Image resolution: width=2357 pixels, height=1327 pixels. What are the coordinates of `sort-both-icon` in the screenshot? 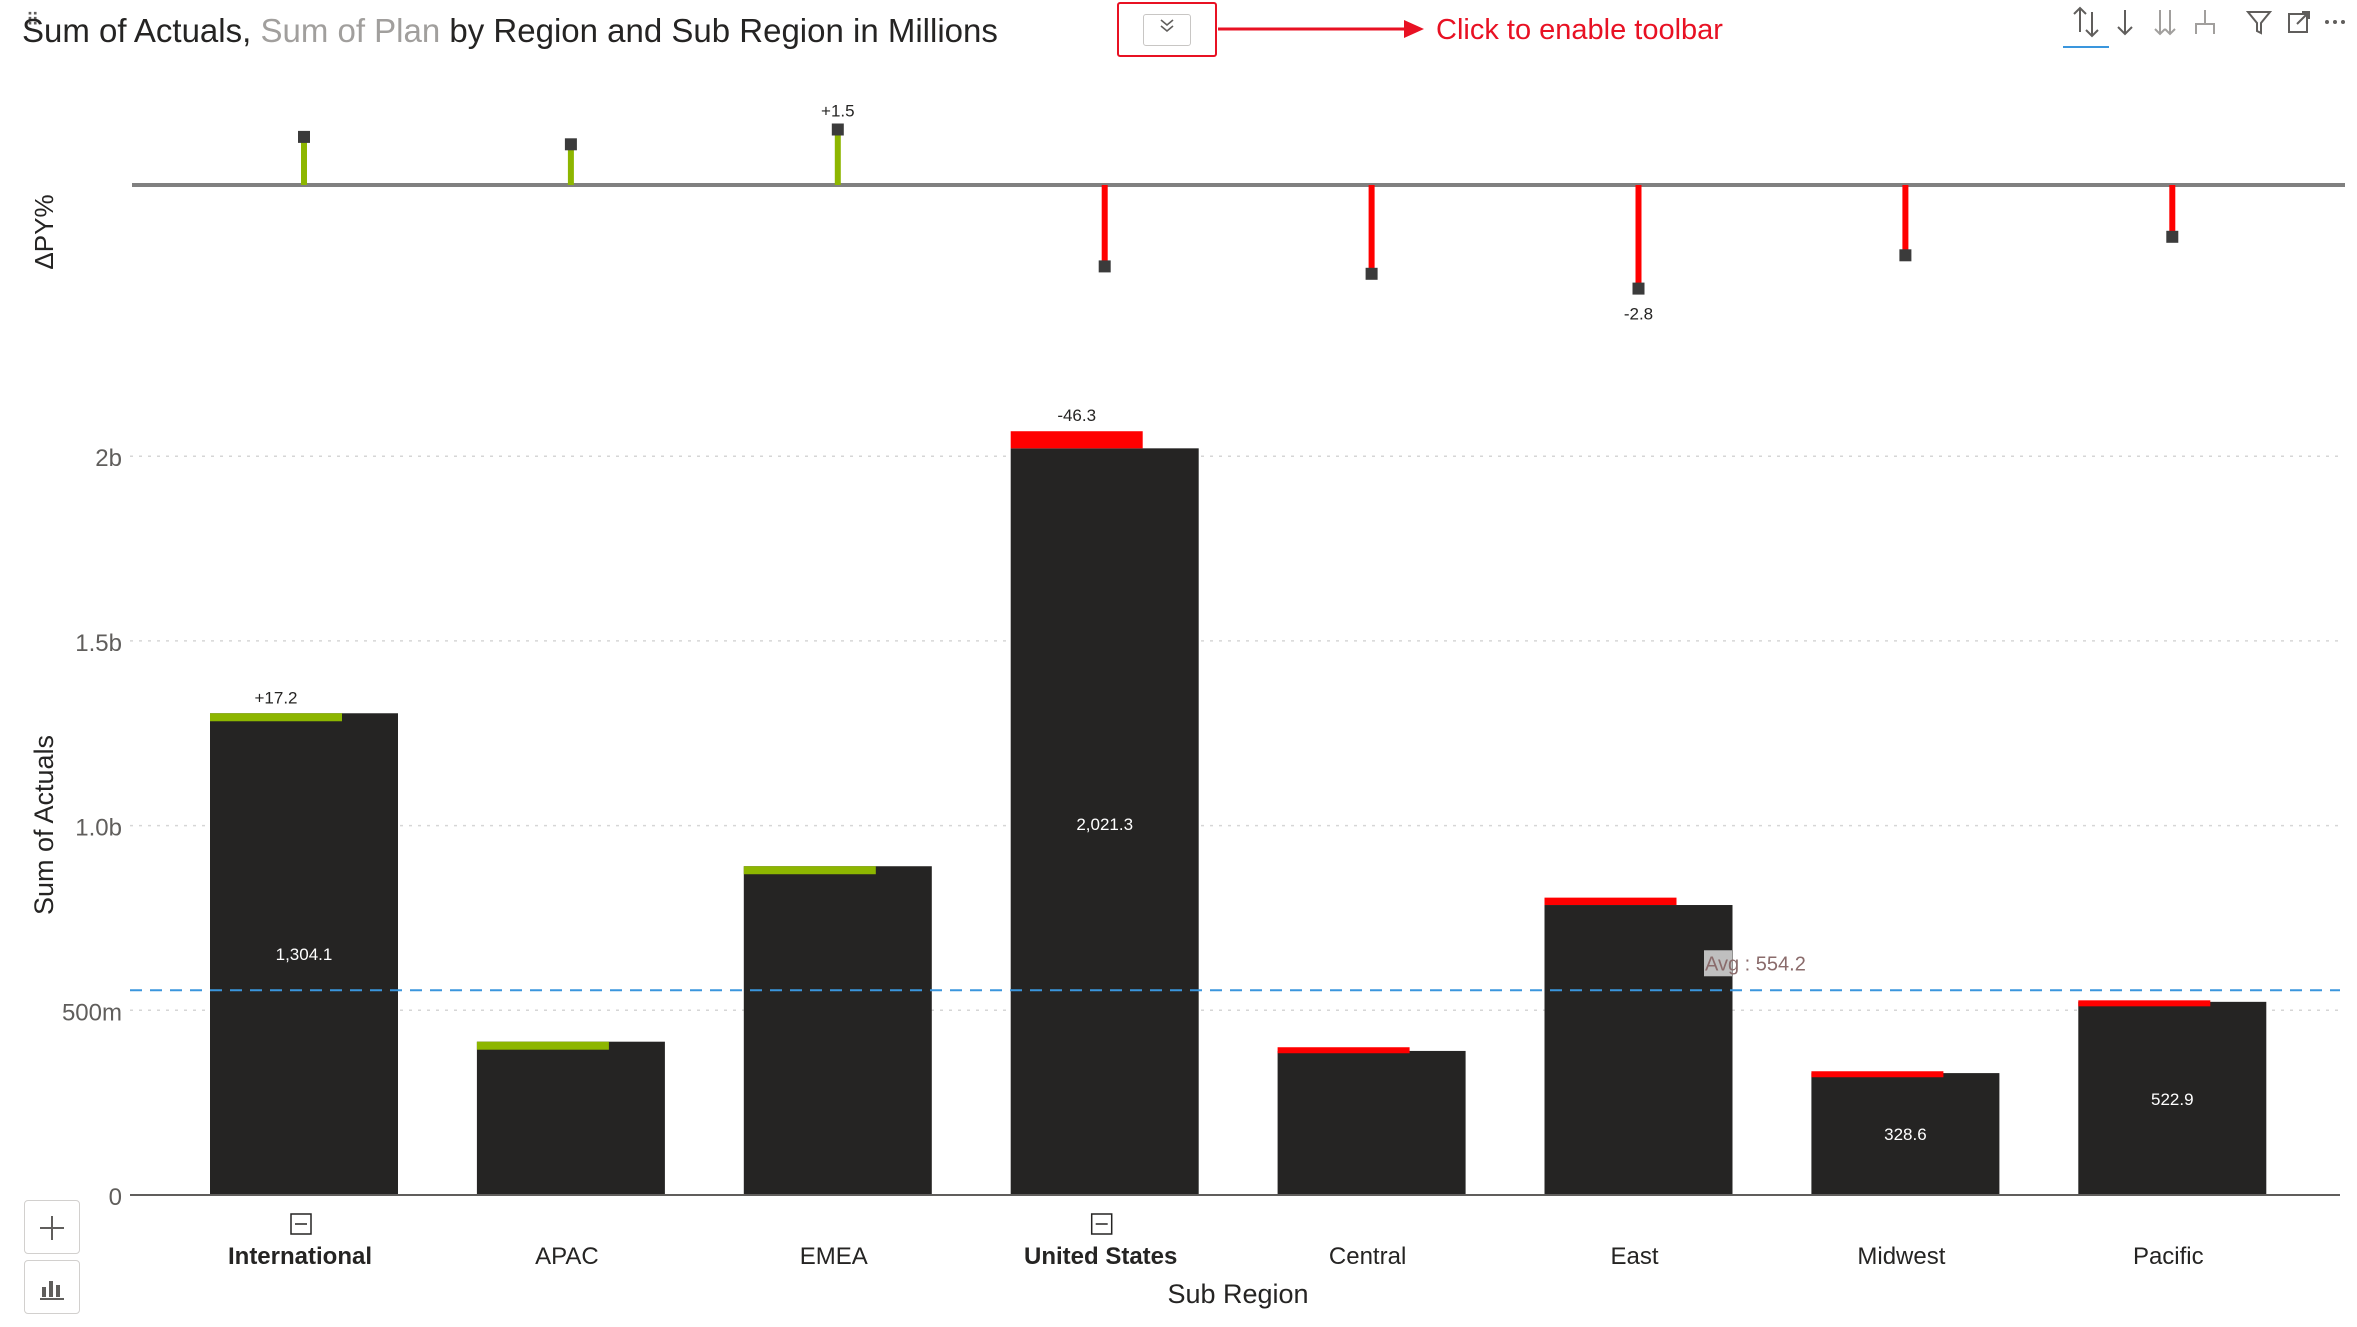 It's located at (2086, 25).